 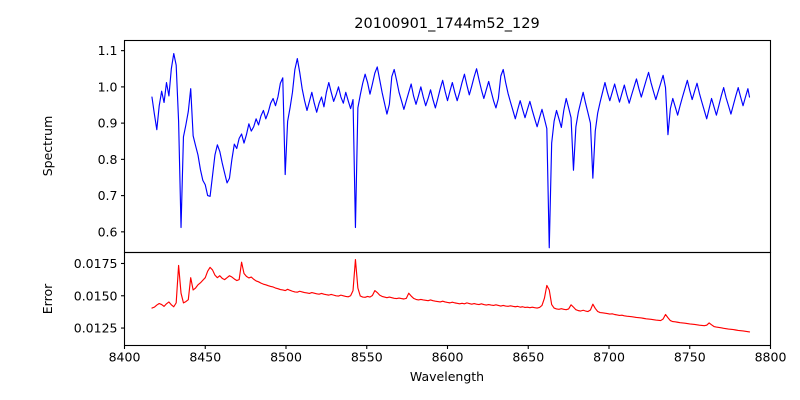 I want to click on x-axis-tick-label: 8550, so click(x=367, y=357).